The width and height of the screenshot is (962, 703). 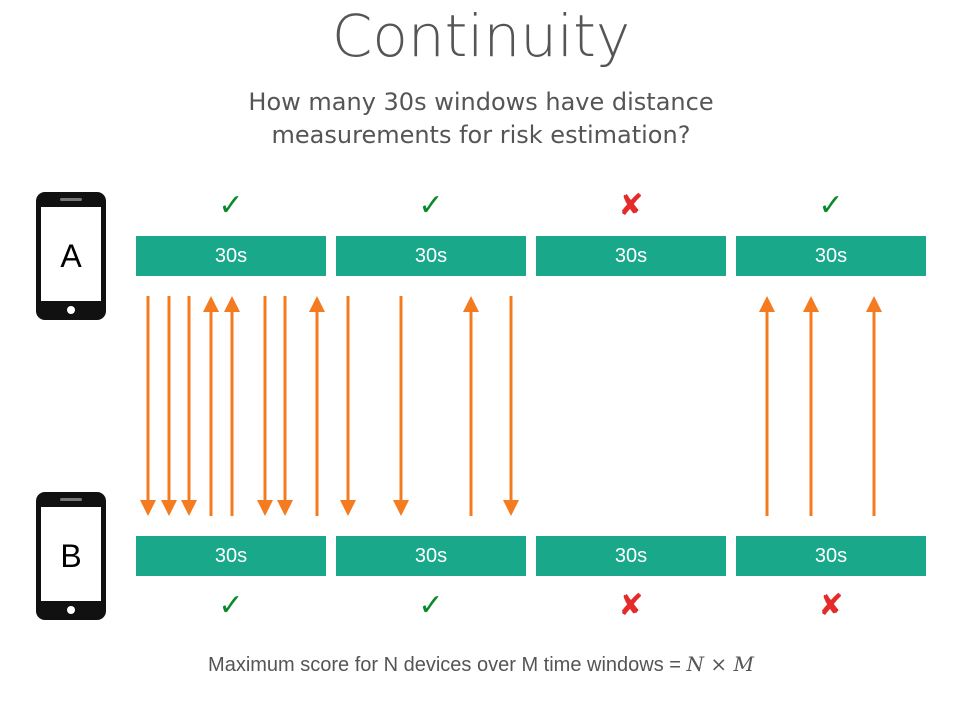 I want to click on status-mark-a-2: ✓, so click(x=431, y=205).